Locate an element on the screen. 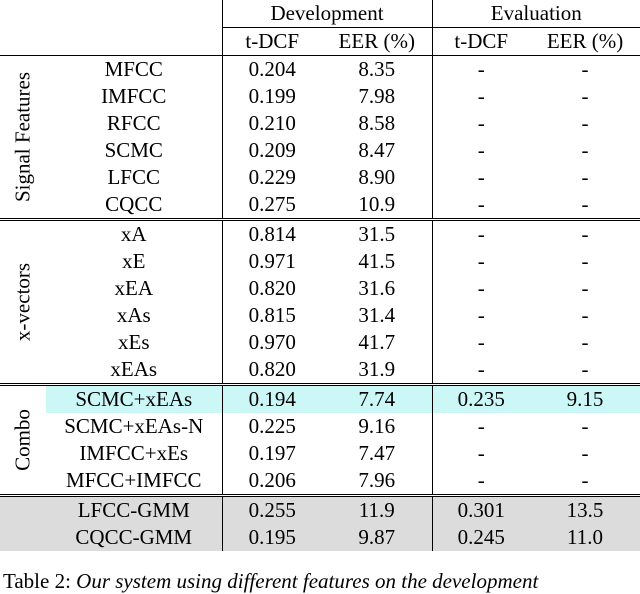  dev-eer-value: 10.9 is located at coordinates (377, 204).